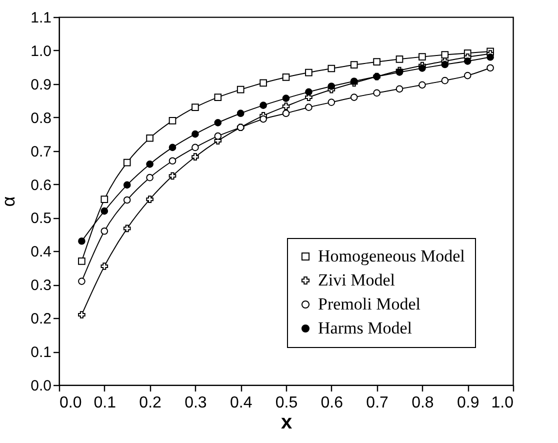 This screenshot has width=558, height=443. What do you see at coordinates (41, 51) in the screenshot?
I see `y-tick-label: 1.0` at bounding box center [41, 51].